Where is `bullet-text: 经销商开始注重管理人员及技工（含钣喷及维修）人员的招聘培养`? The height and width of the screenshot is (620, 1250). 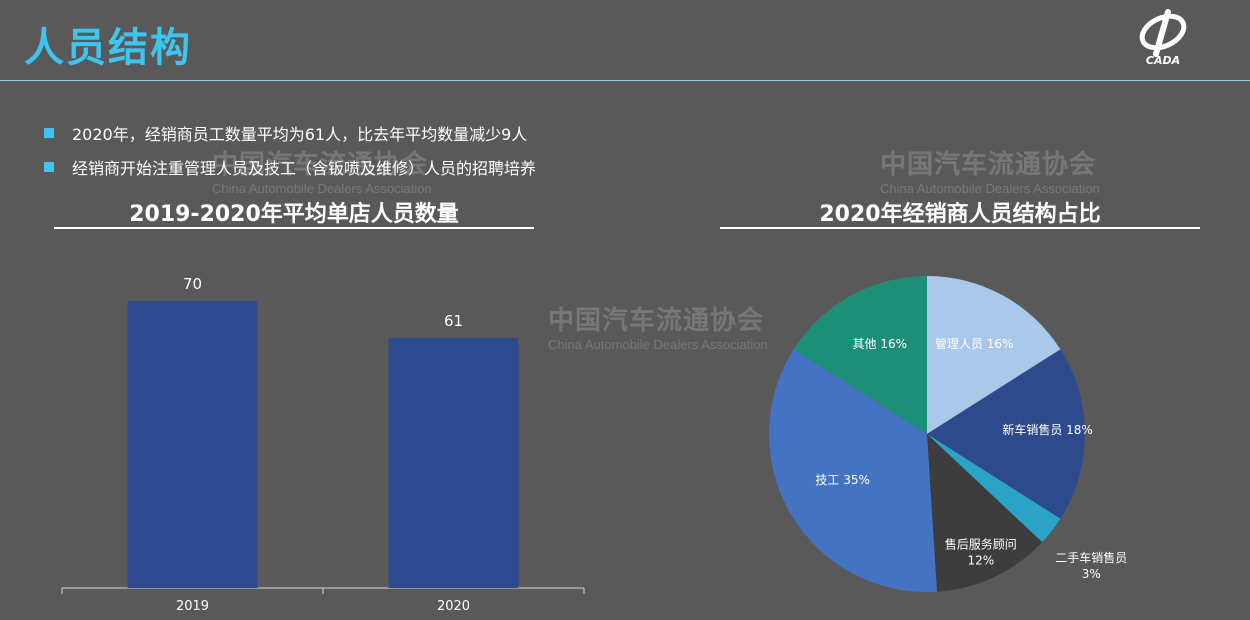
bullet-text: 经销商开始注重管理人员及技工（含钣喷及维修）人员的招聘培养 is located at coordinates (304, 168).